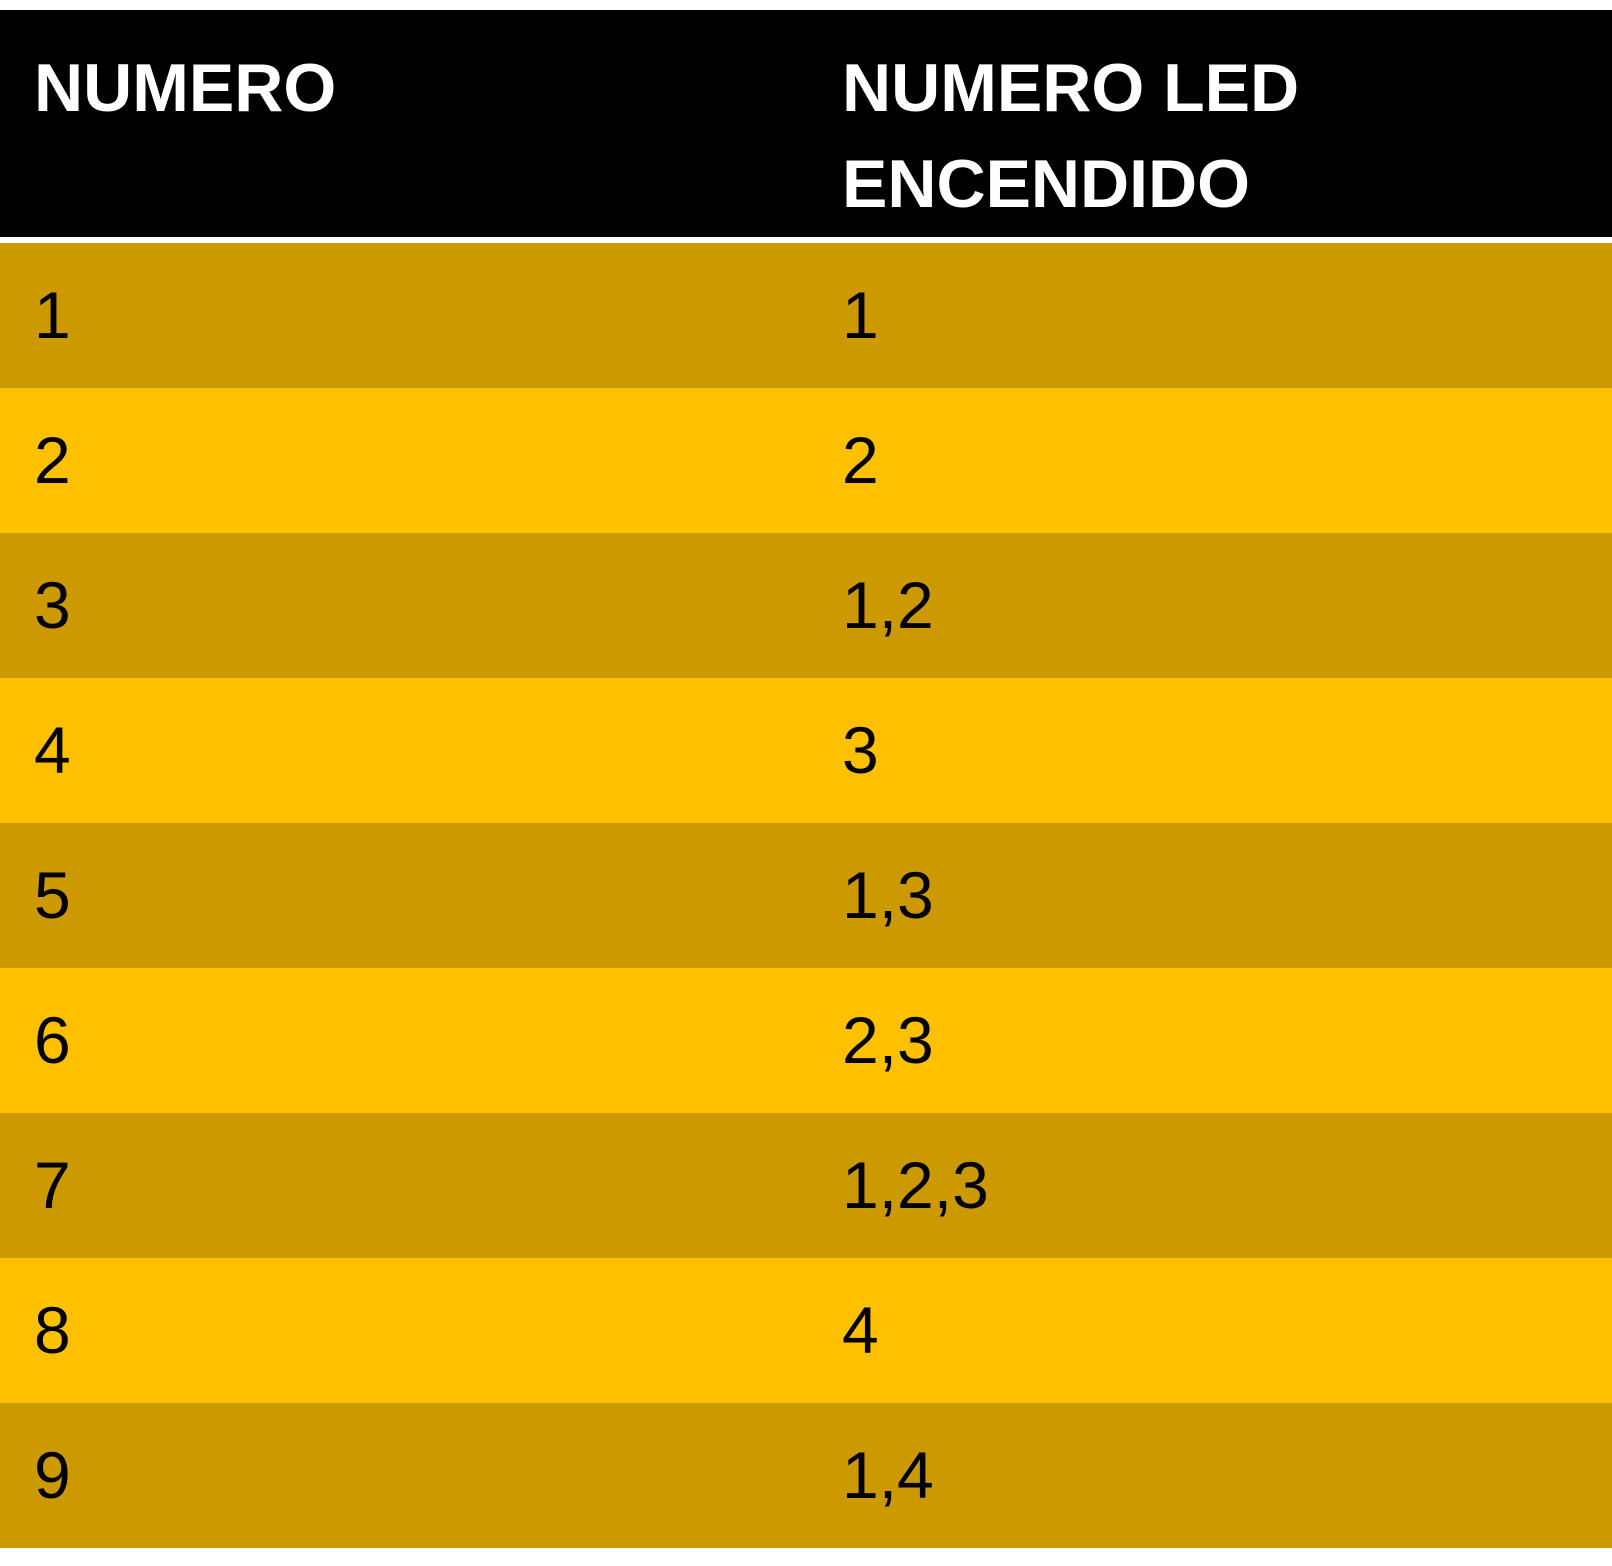  Describe the element at coordinates (860, 315) in the screenshot. I see `cell-led-encendido: 1` at that location.